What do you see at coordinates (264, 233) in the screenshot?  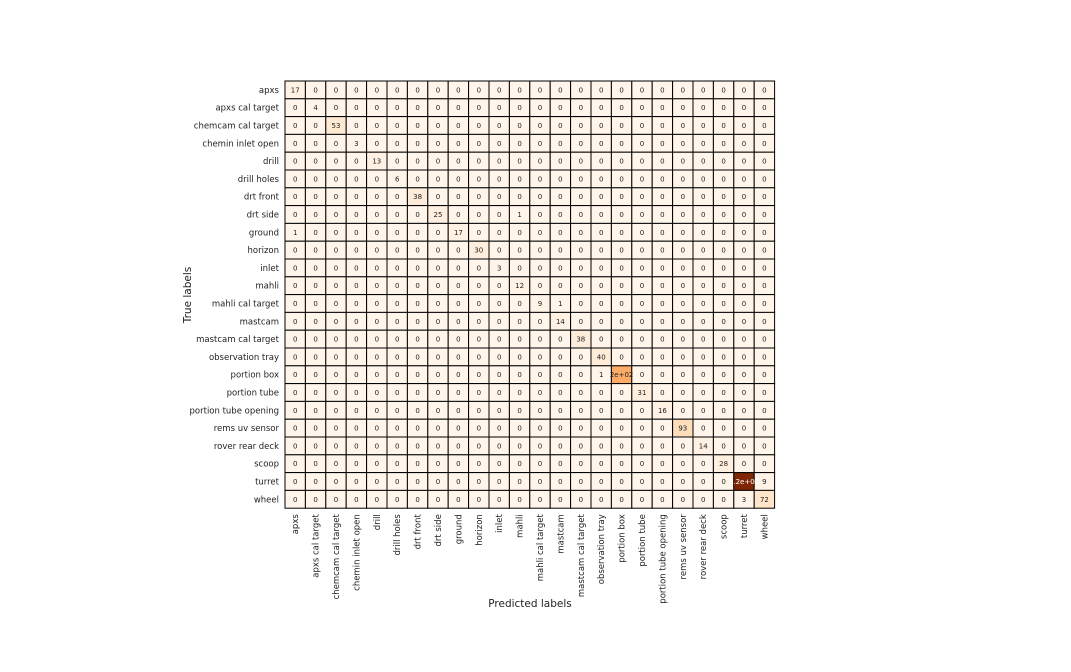 I see `y-tick-label: ground` at bounding box center [264, 233].